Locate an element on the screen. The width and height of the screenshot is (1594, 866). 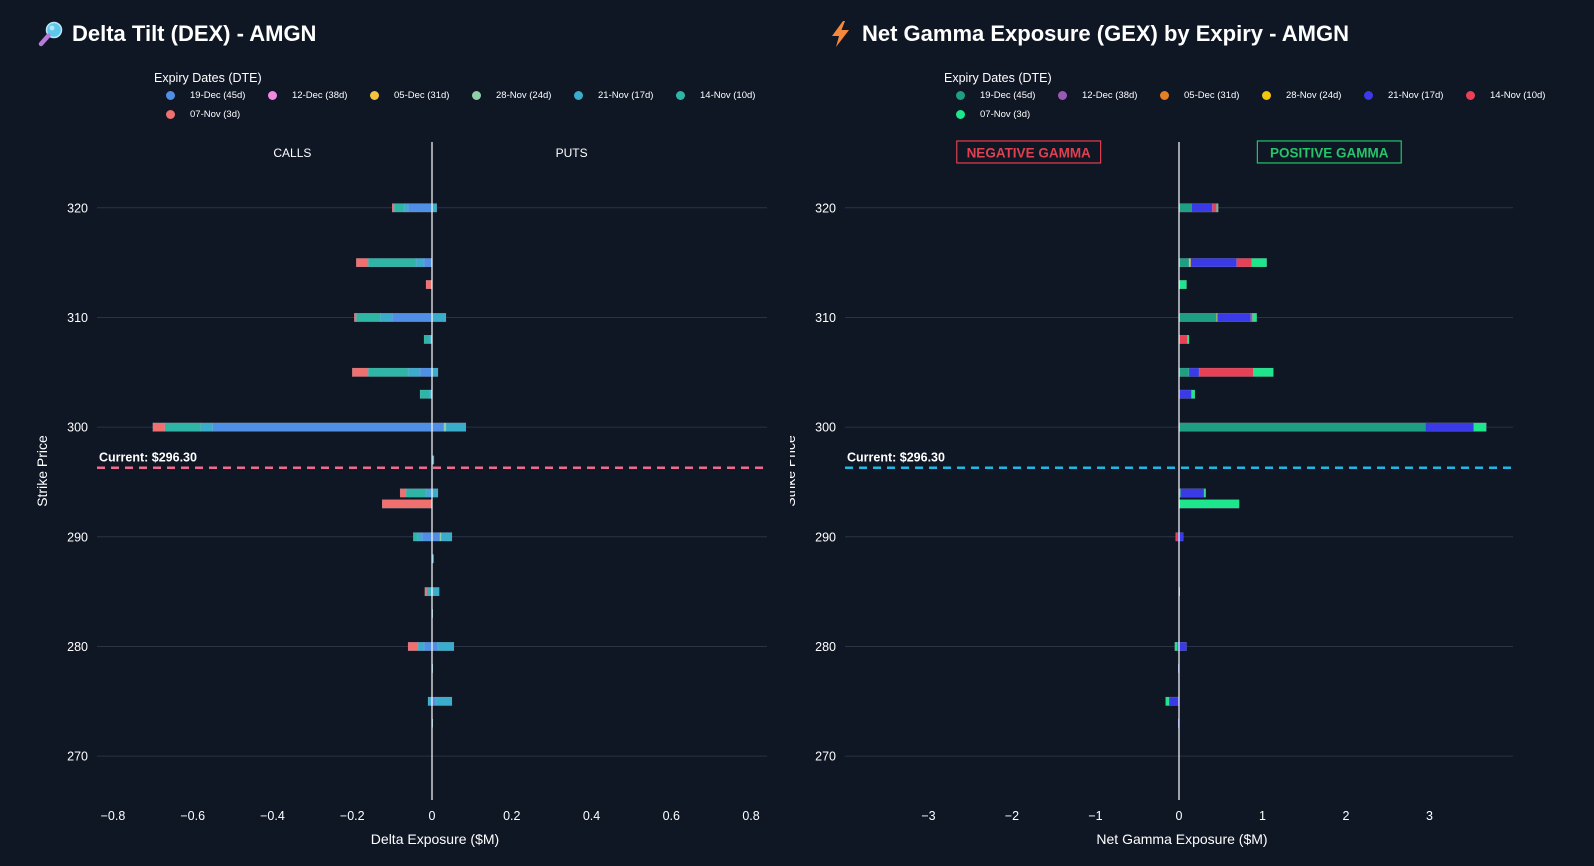
legend-label: 07-Nov (3d) is located at coordinates (1005, 114).